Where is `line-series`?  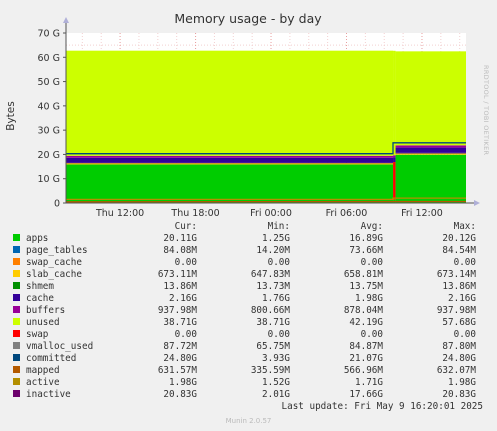
line-series is located at coordinates (266, 172).